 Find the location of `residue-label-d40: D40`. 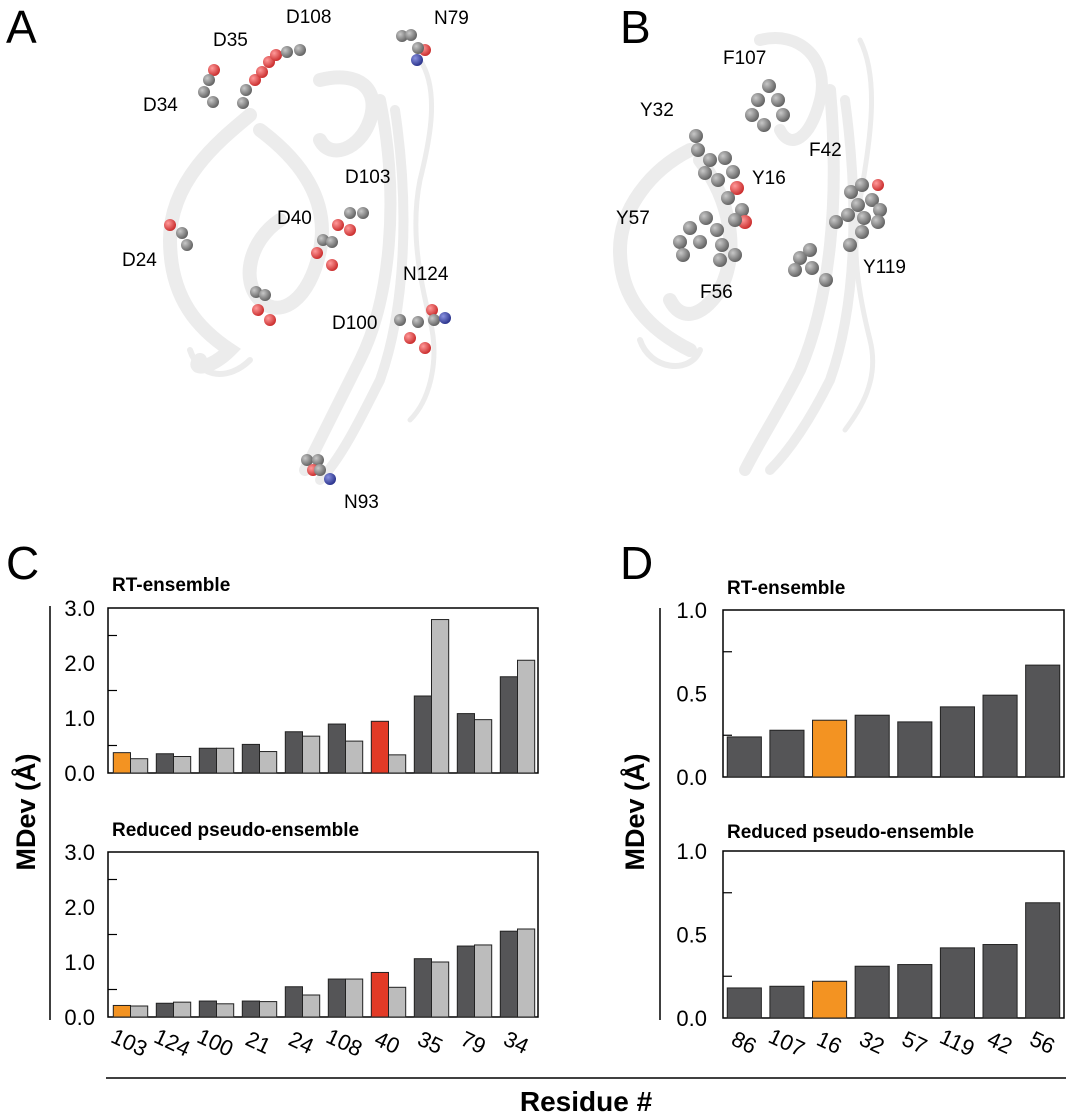

residue-label-d40: D40 is located at coordinates (294, 218).